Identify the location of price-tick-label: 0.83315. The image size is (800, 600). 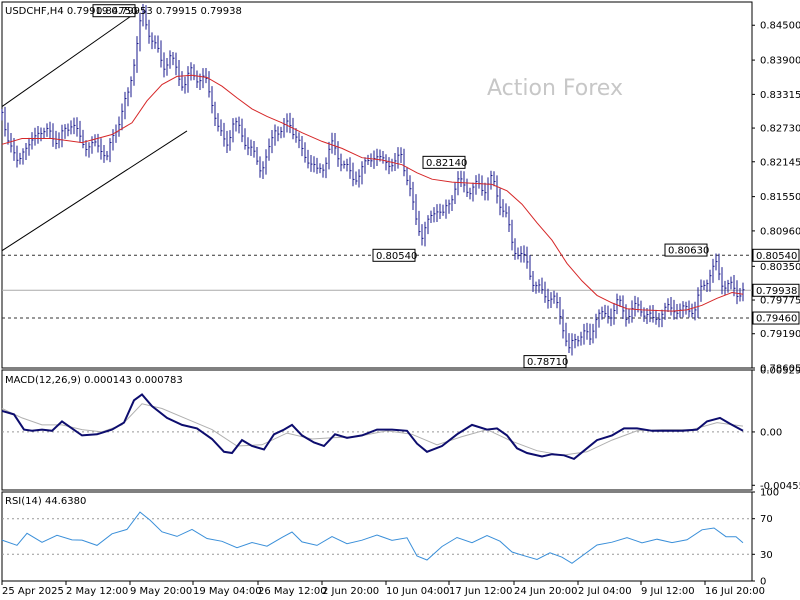
(780, 95).